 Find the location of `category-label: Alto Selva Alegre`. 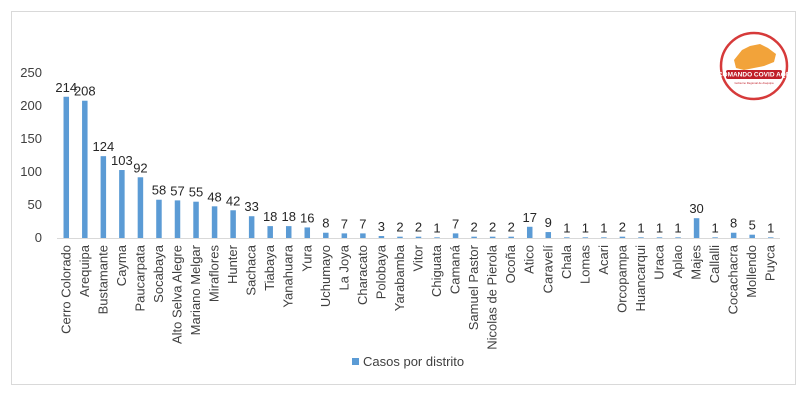

category-label: Alto Selva Alegre is located at coordinates (177, 294).